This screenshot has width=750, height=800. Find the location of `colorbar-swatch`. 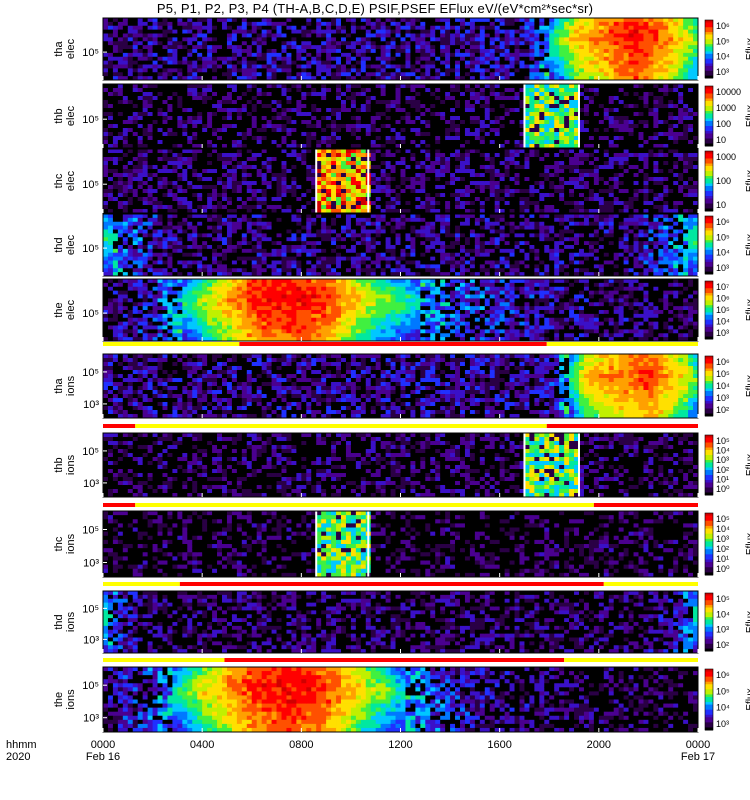

colorbar-swatch is located at coordinates (709, 31).